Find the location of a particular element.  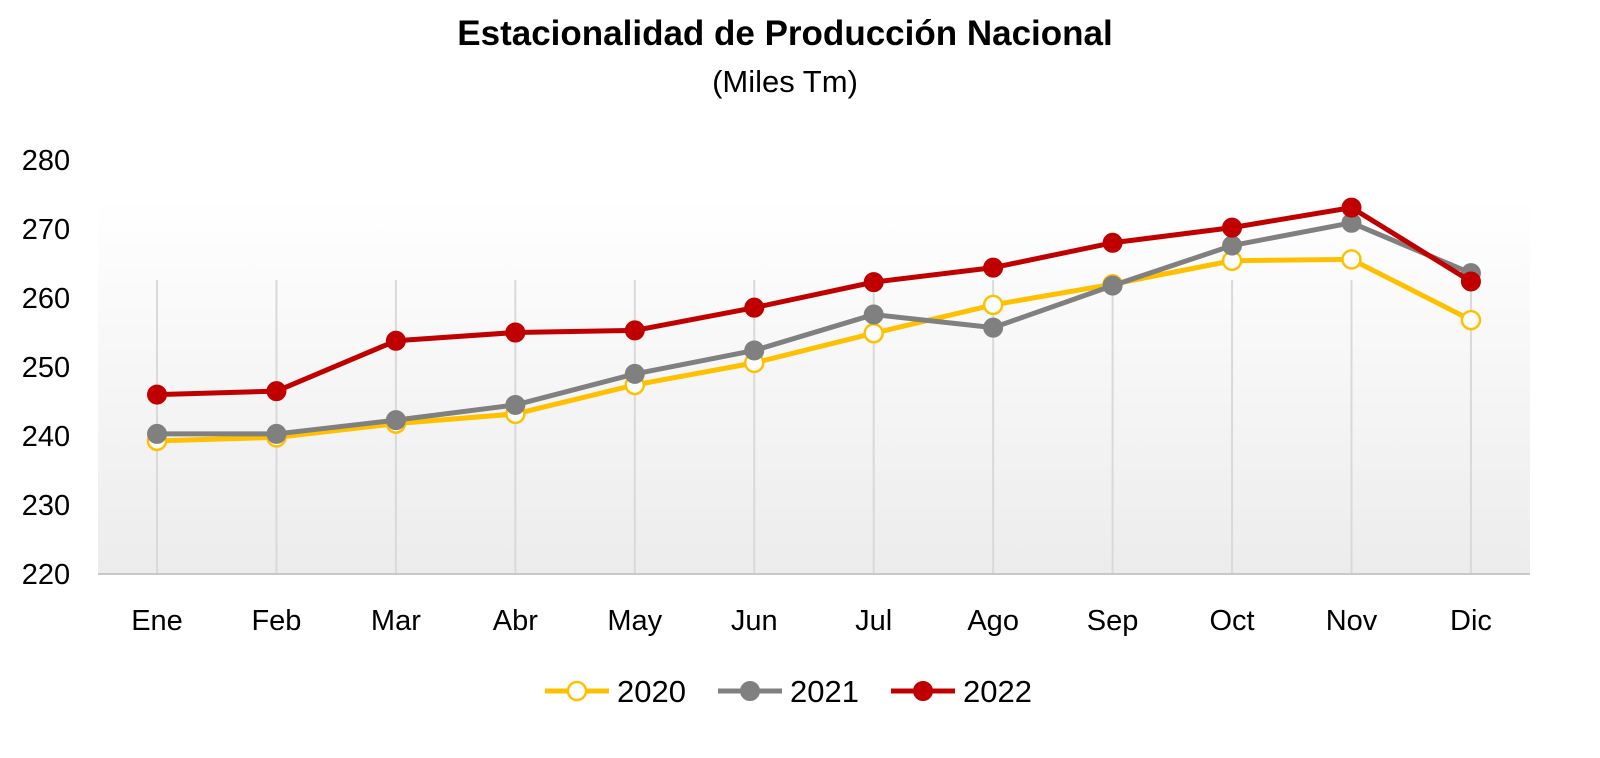

legend-label: 2021 is located at coordinates (824, 691).